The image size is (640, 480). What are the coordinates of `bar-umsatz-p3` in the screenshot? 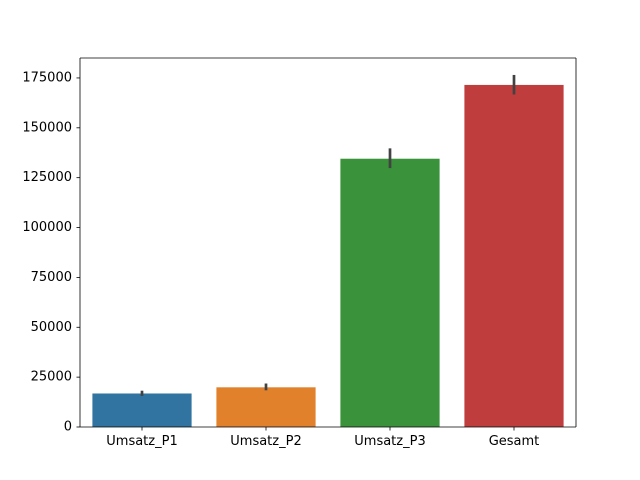 It's located at (390, 292).